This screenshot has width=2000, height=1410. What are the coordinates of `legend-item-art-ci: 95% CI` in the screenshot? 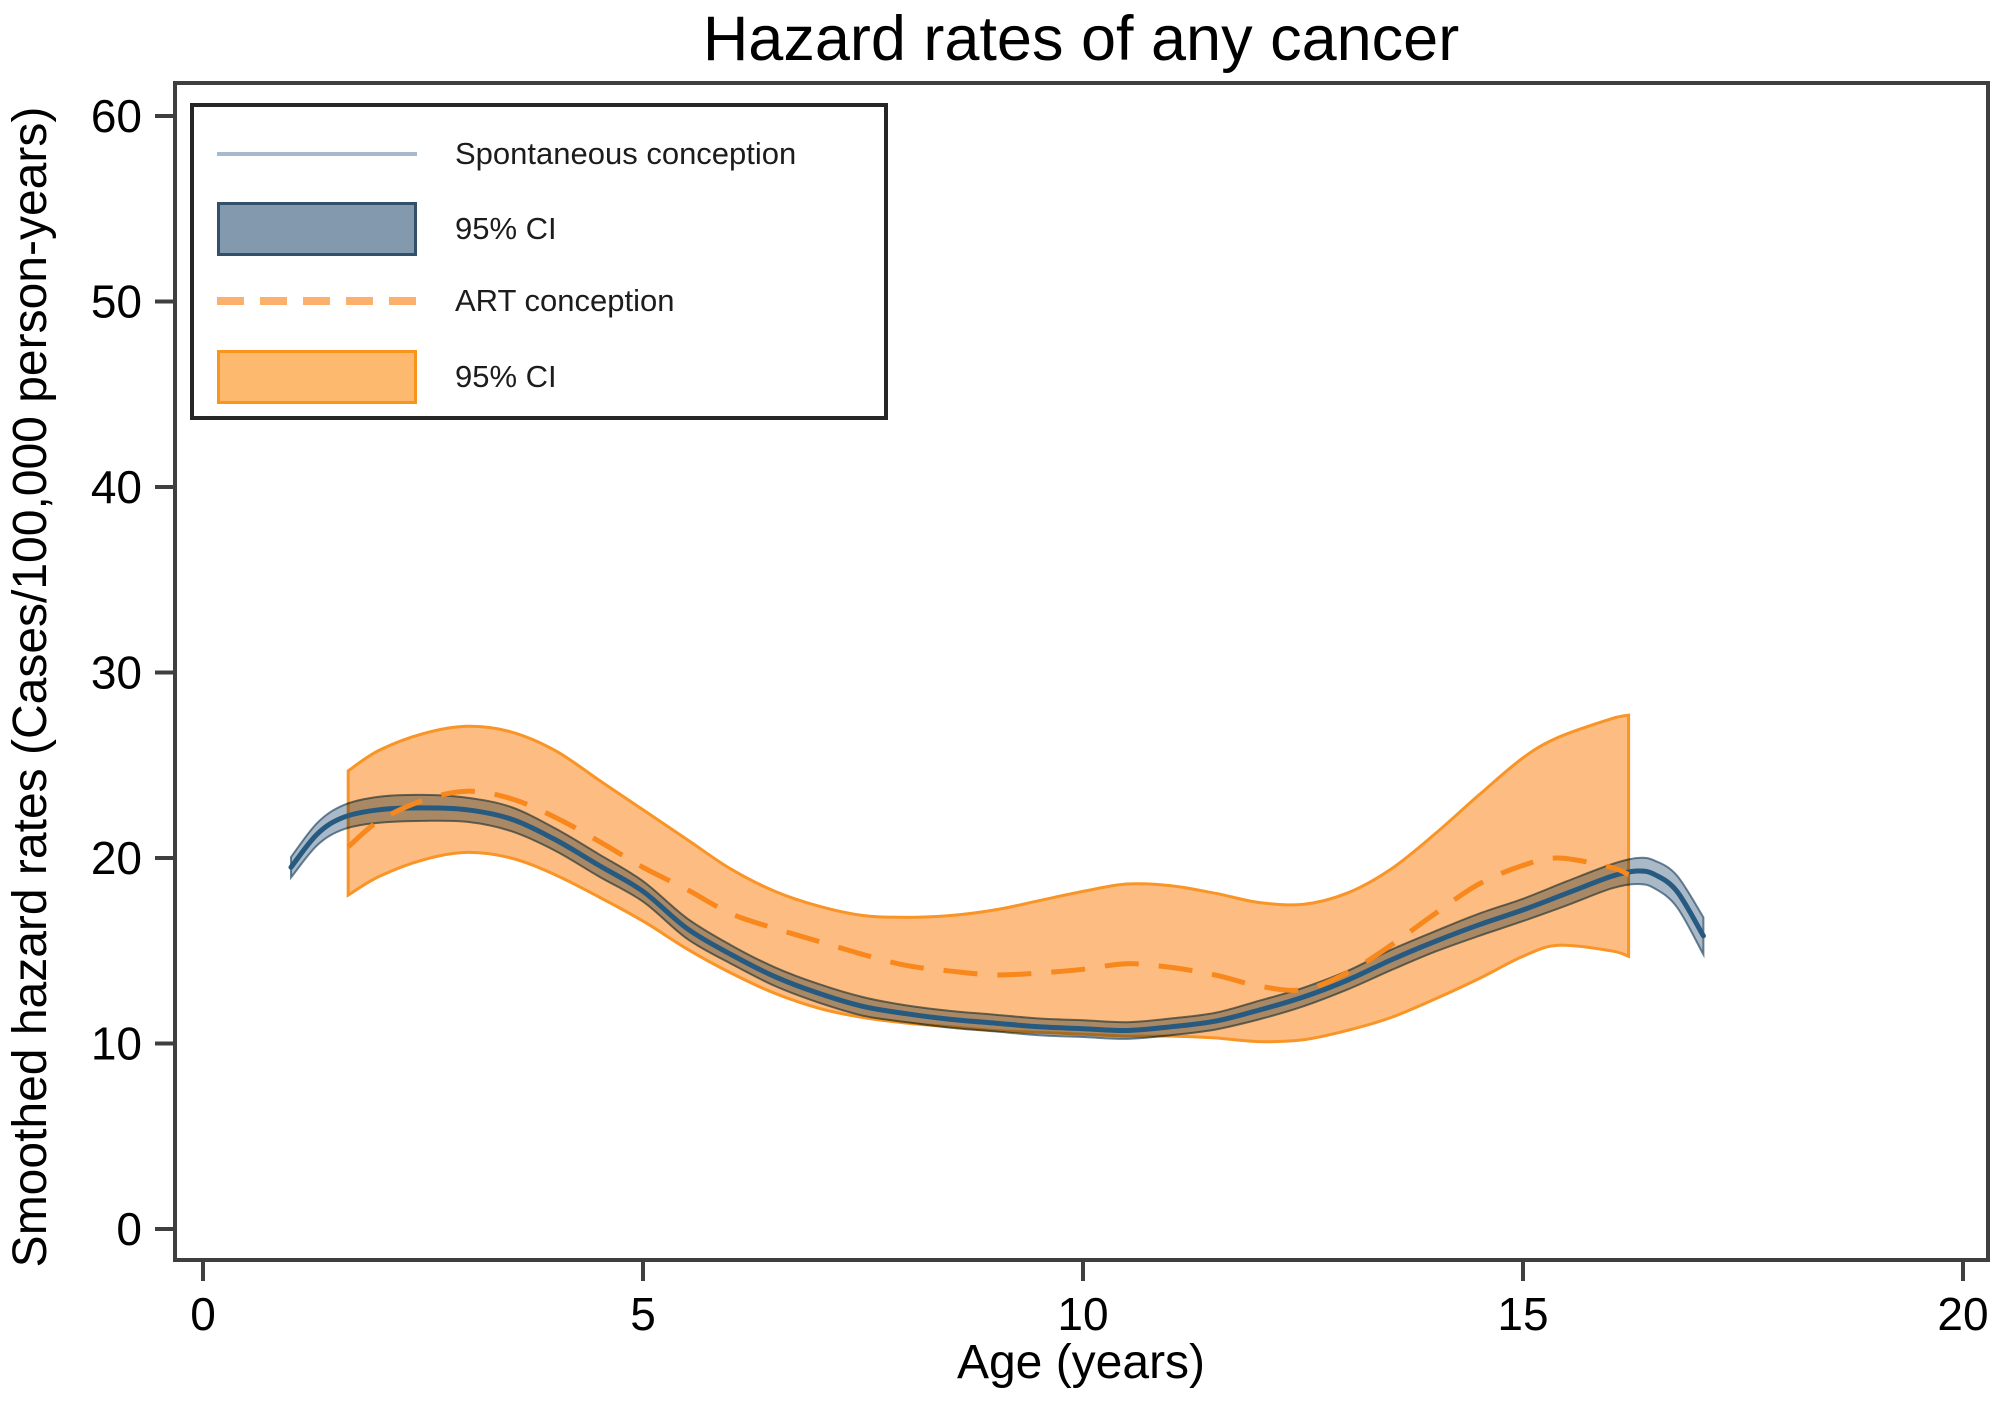 It's located at (539, 377).